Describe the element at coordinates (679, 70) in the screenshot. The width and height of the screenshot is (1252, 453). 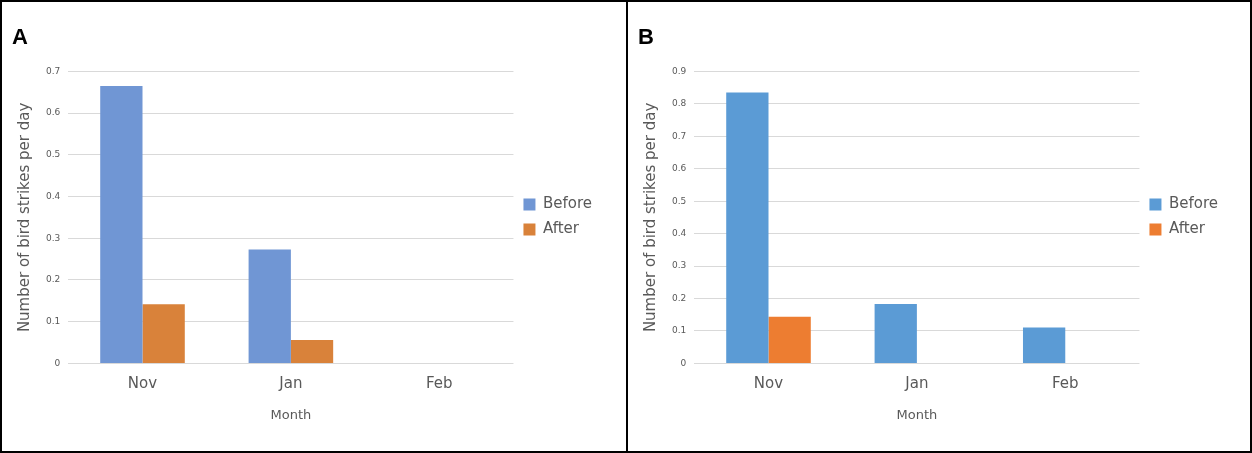
I see `y-tick-label: 0.9` at that location.